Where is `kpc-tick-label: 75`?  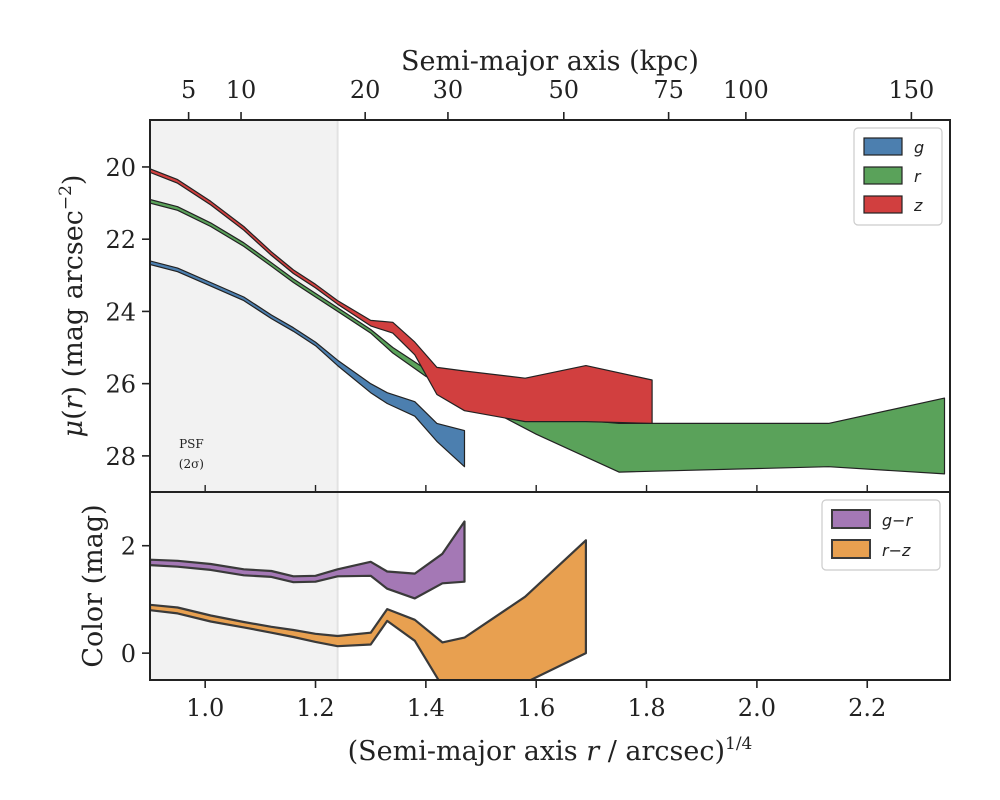 kpc-tick-label: 75 is located at coordinates (668, 90).